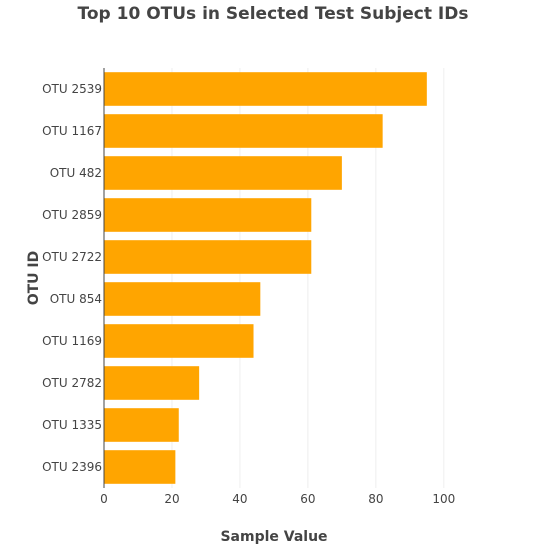  Describe the element at coordinates (72, 131) in the screenshot. I see `y-tick-label: OTU 1167` at that location.